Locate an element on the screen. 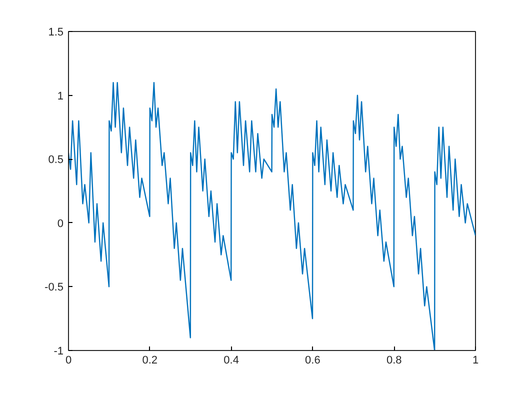 The width and height of the screenshot is (525, 394). y-tick-label: -1 is located at coordinates (59, 352).